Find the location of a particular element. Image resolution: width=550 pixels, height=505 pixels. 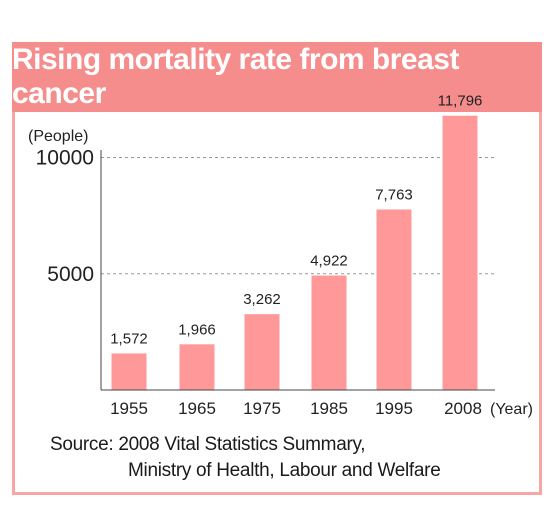

bar-value-label: 7,763 is located at coordinates (394, 195).